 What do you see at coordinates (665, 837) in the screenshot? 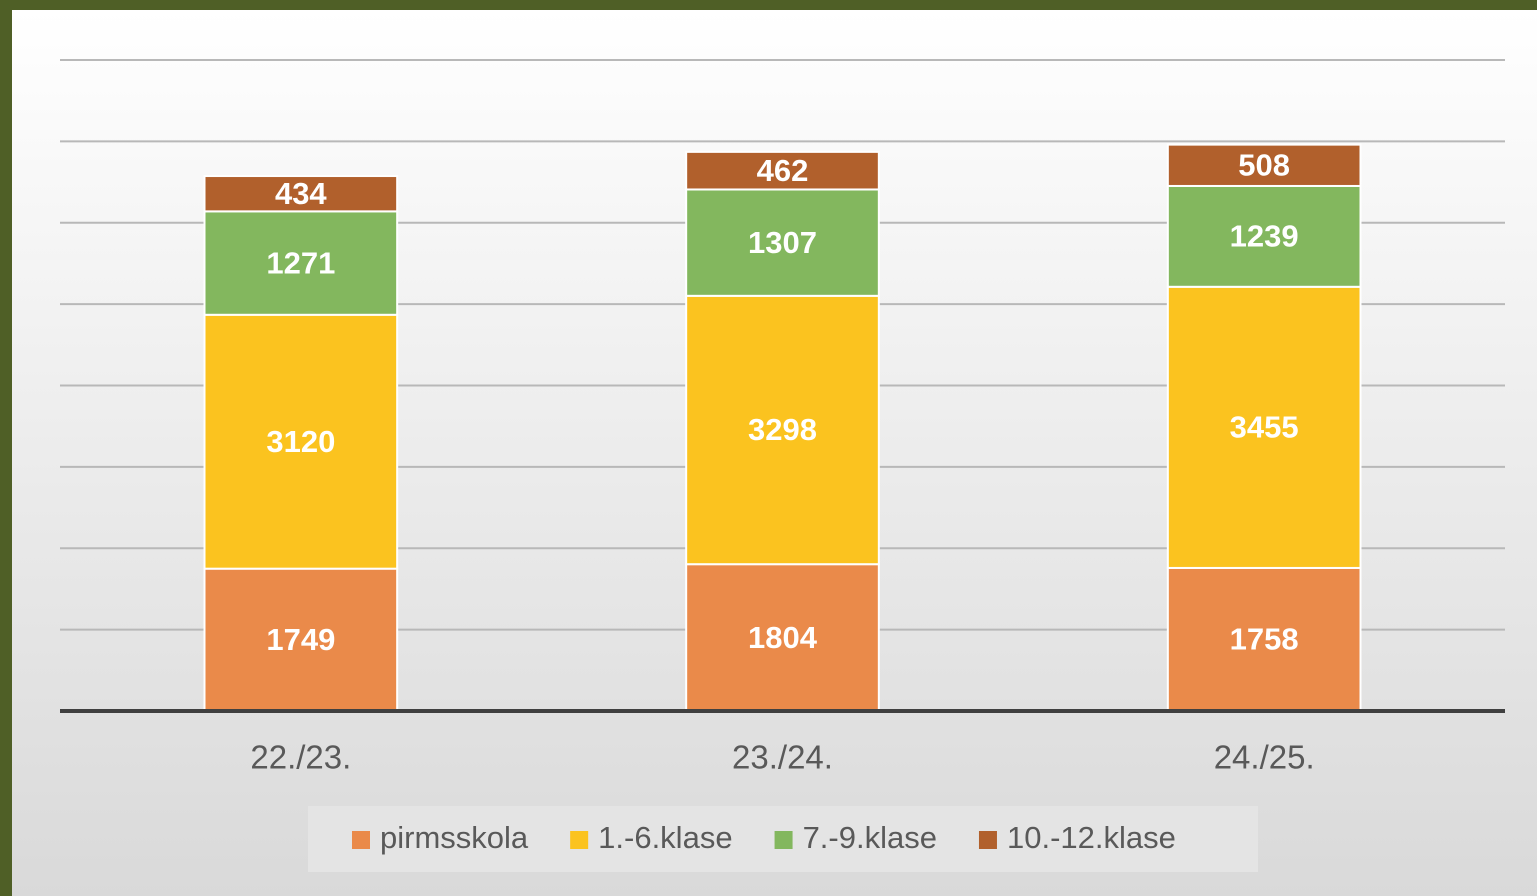
I see `legend-label: 1.-6.klase` at bounding box center [665, 837].